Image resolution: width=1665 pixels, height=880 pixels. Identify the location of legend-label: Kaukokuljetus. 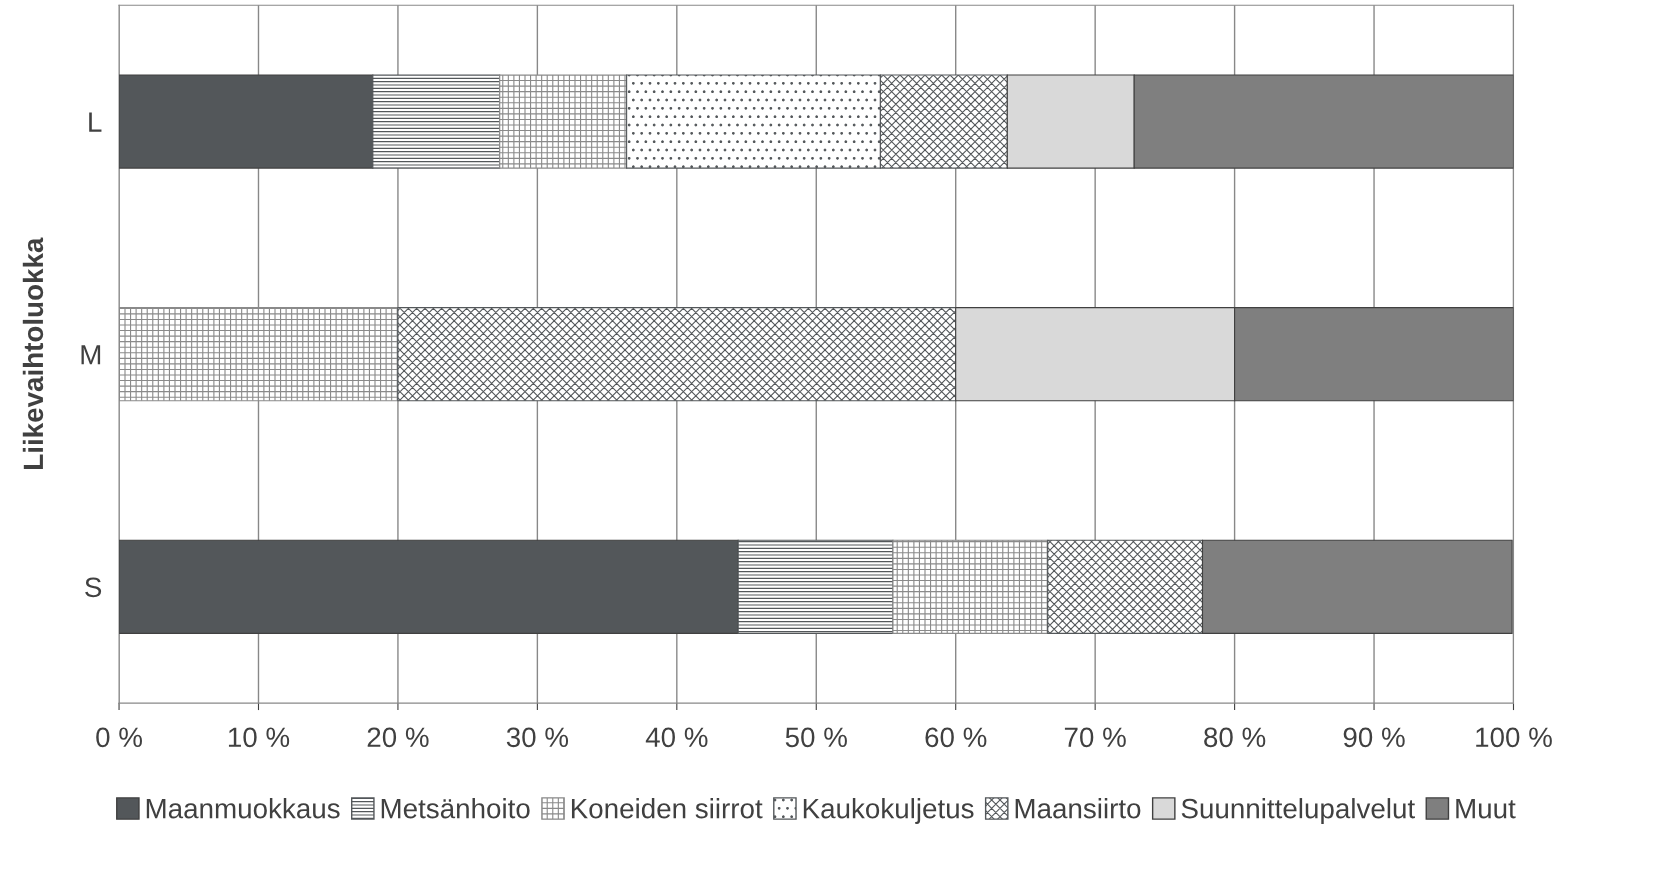
(888, 811).